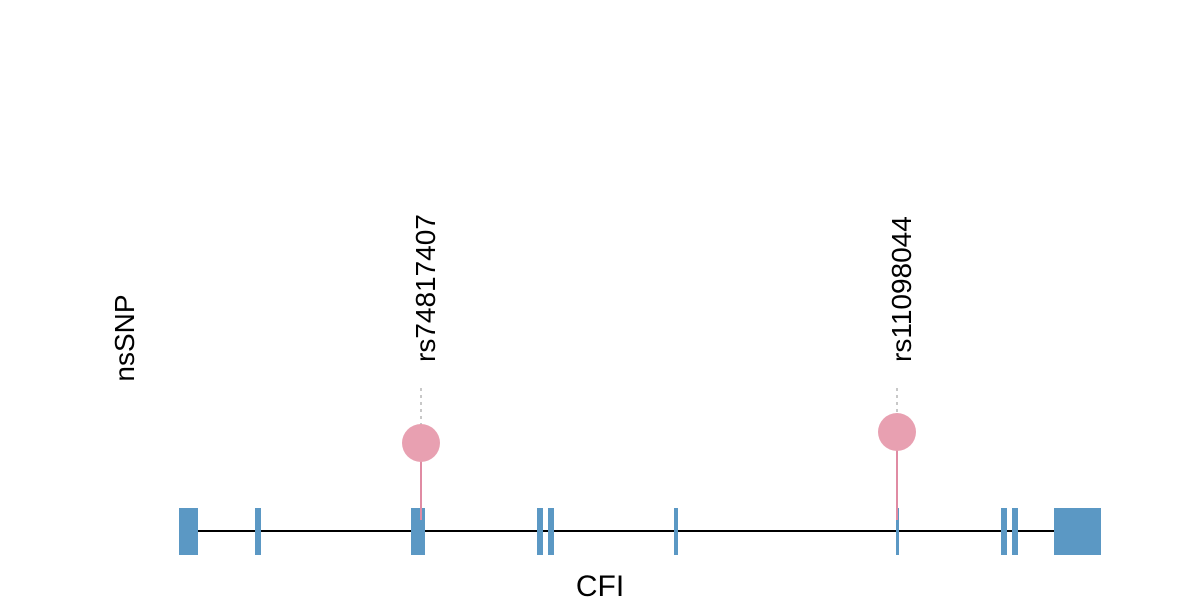 The height and width of the screenshot is (600, 1200). What do you see at coordinates (124, 337) in the screenshot?
I see `track-label: nsSNP` at bounding box center [124, 337].